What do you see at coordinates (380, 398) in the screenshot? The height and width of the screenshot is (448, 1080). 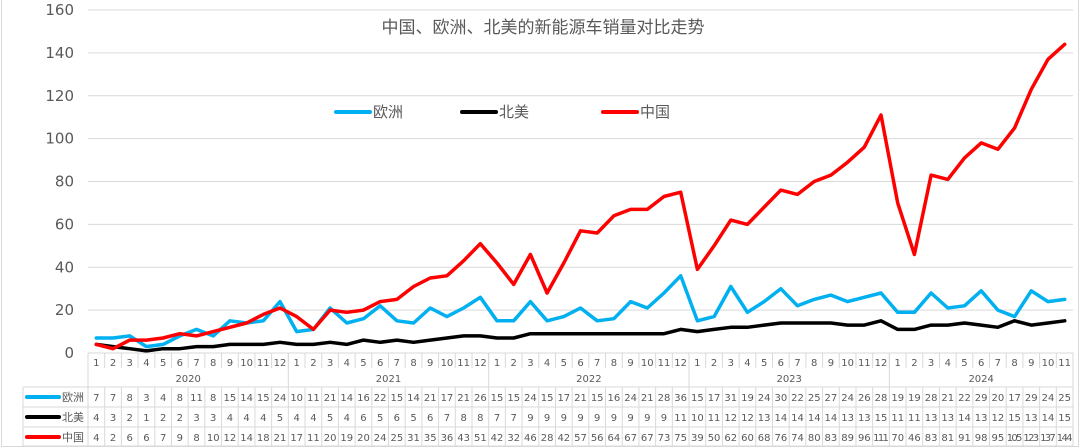 I see `table-cell-value: 22` at bounding box center [380, 398].